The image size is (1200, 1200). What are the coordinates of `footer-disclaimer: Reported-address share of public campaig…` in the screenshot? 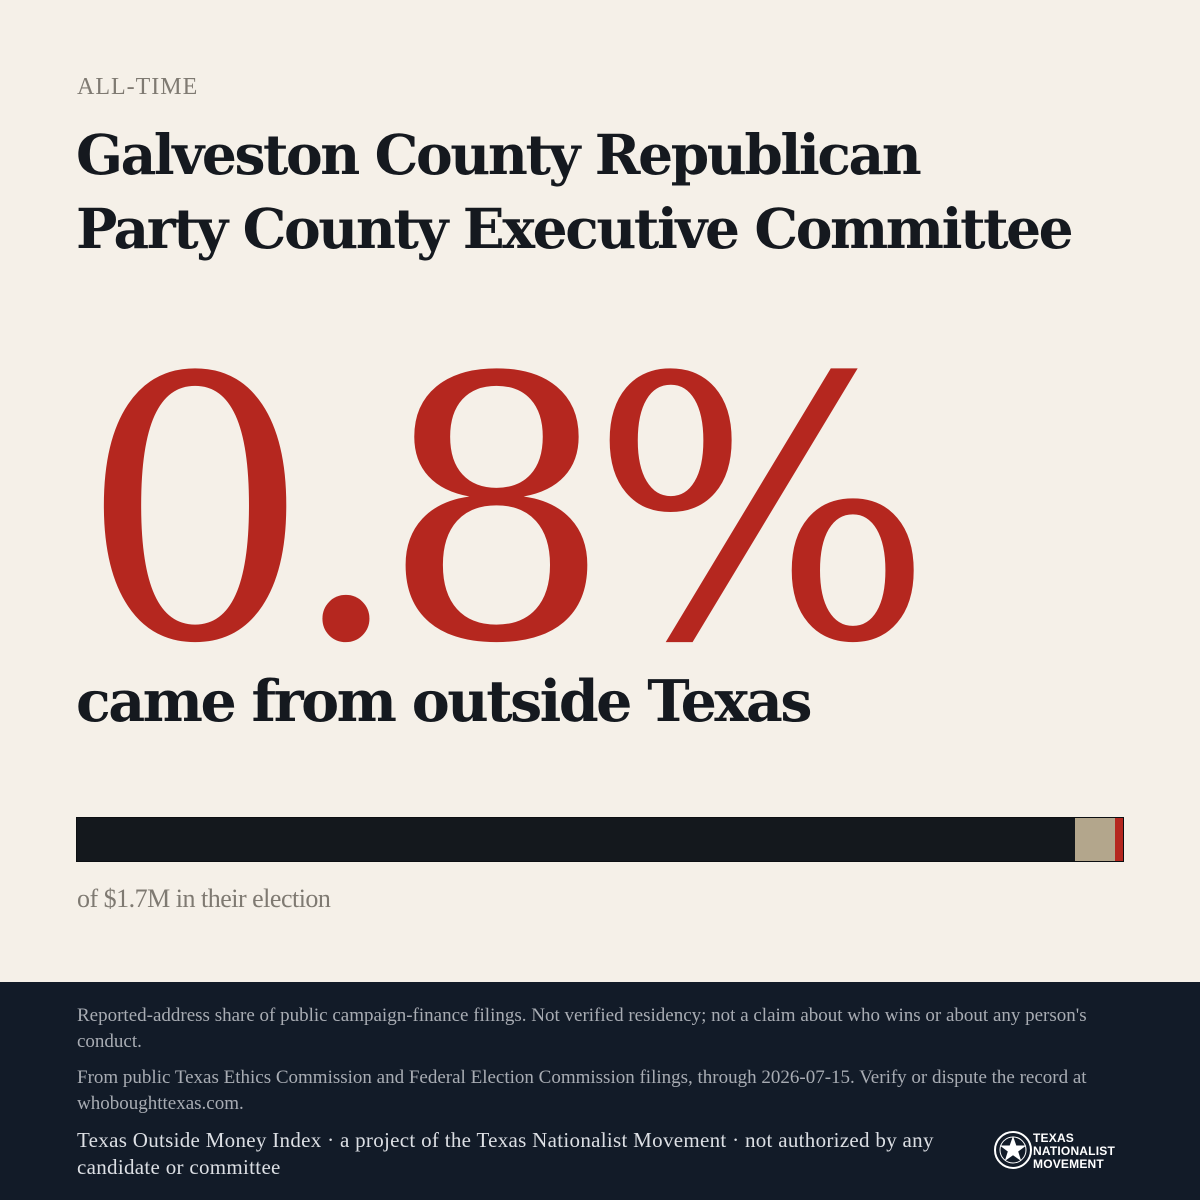 It's located at (582, 1028).